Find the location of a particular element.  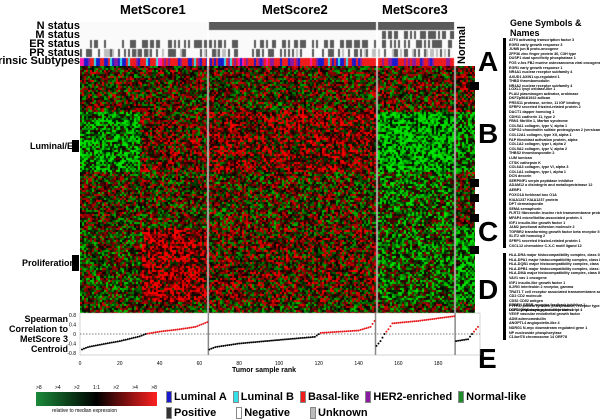

gene-name: IGF1 insulin-like growth factor 1 is located at coordinates (537, 282).